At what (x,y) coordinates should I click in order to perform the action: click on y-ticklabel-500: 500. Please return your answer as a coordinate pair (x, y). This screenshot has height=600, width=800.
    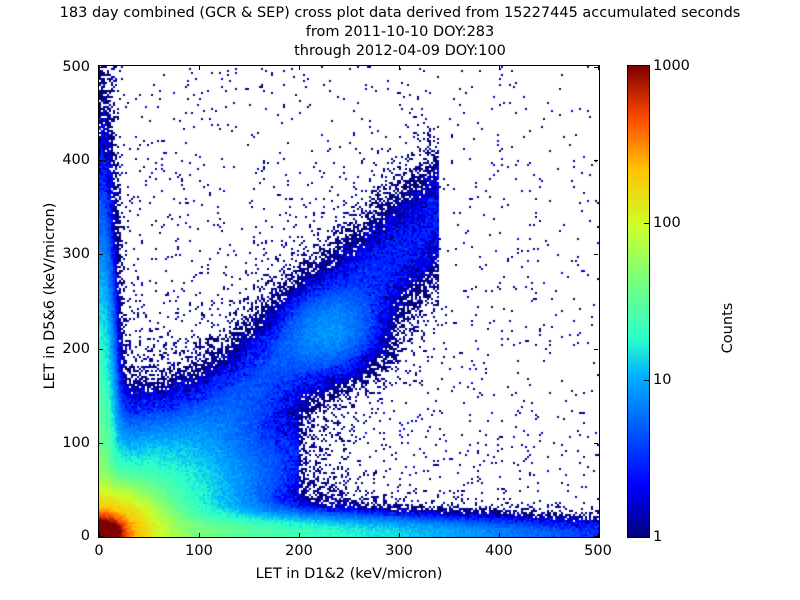
    Looking at the image, I should click on (76, 67).